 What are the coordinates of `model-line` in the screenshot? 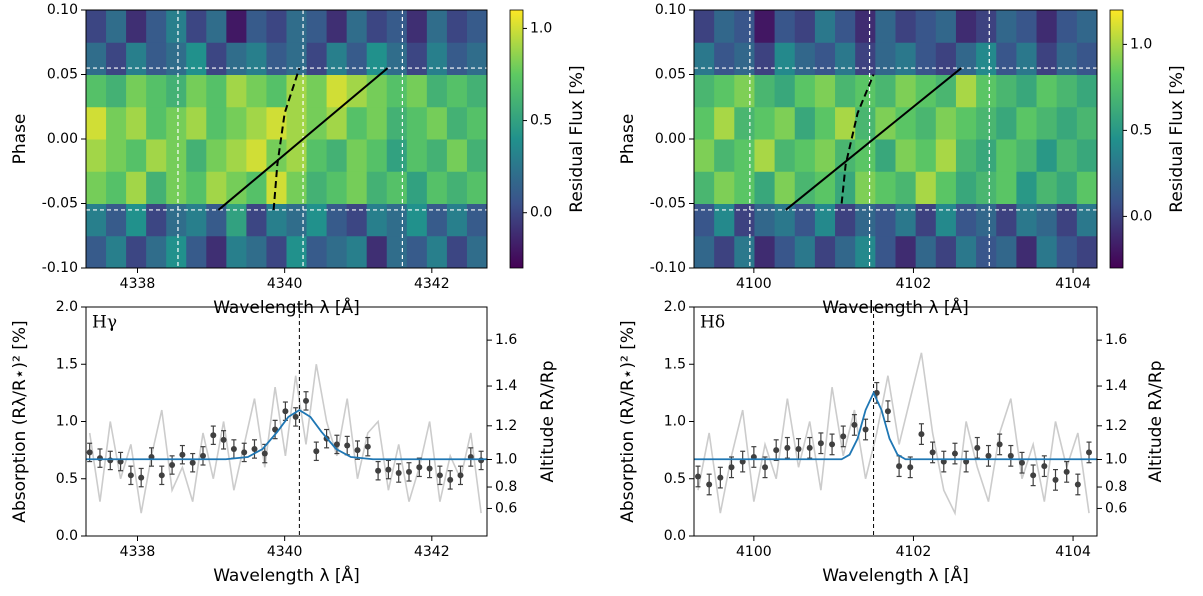 It's located at (895, 425).